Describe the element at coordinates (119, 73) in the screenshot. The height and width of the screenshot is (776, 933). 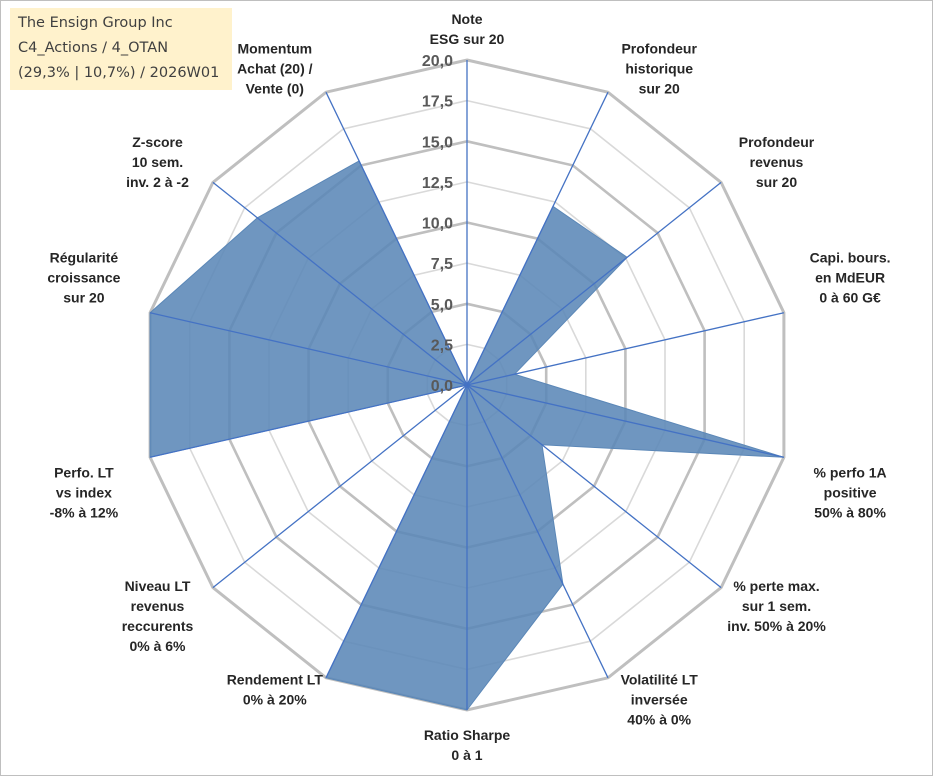
I see `info-stats: (29,3% | 10,7%) / 2026W01` at that location.